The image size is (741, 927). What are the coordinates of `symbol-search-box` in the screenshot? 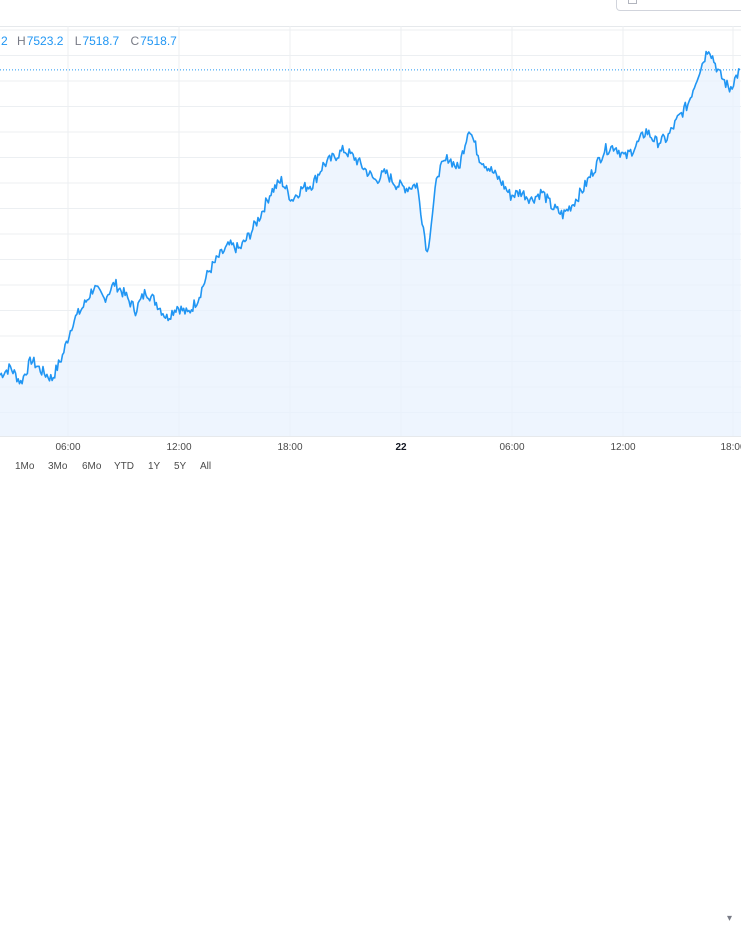 It's located at (678, 5).